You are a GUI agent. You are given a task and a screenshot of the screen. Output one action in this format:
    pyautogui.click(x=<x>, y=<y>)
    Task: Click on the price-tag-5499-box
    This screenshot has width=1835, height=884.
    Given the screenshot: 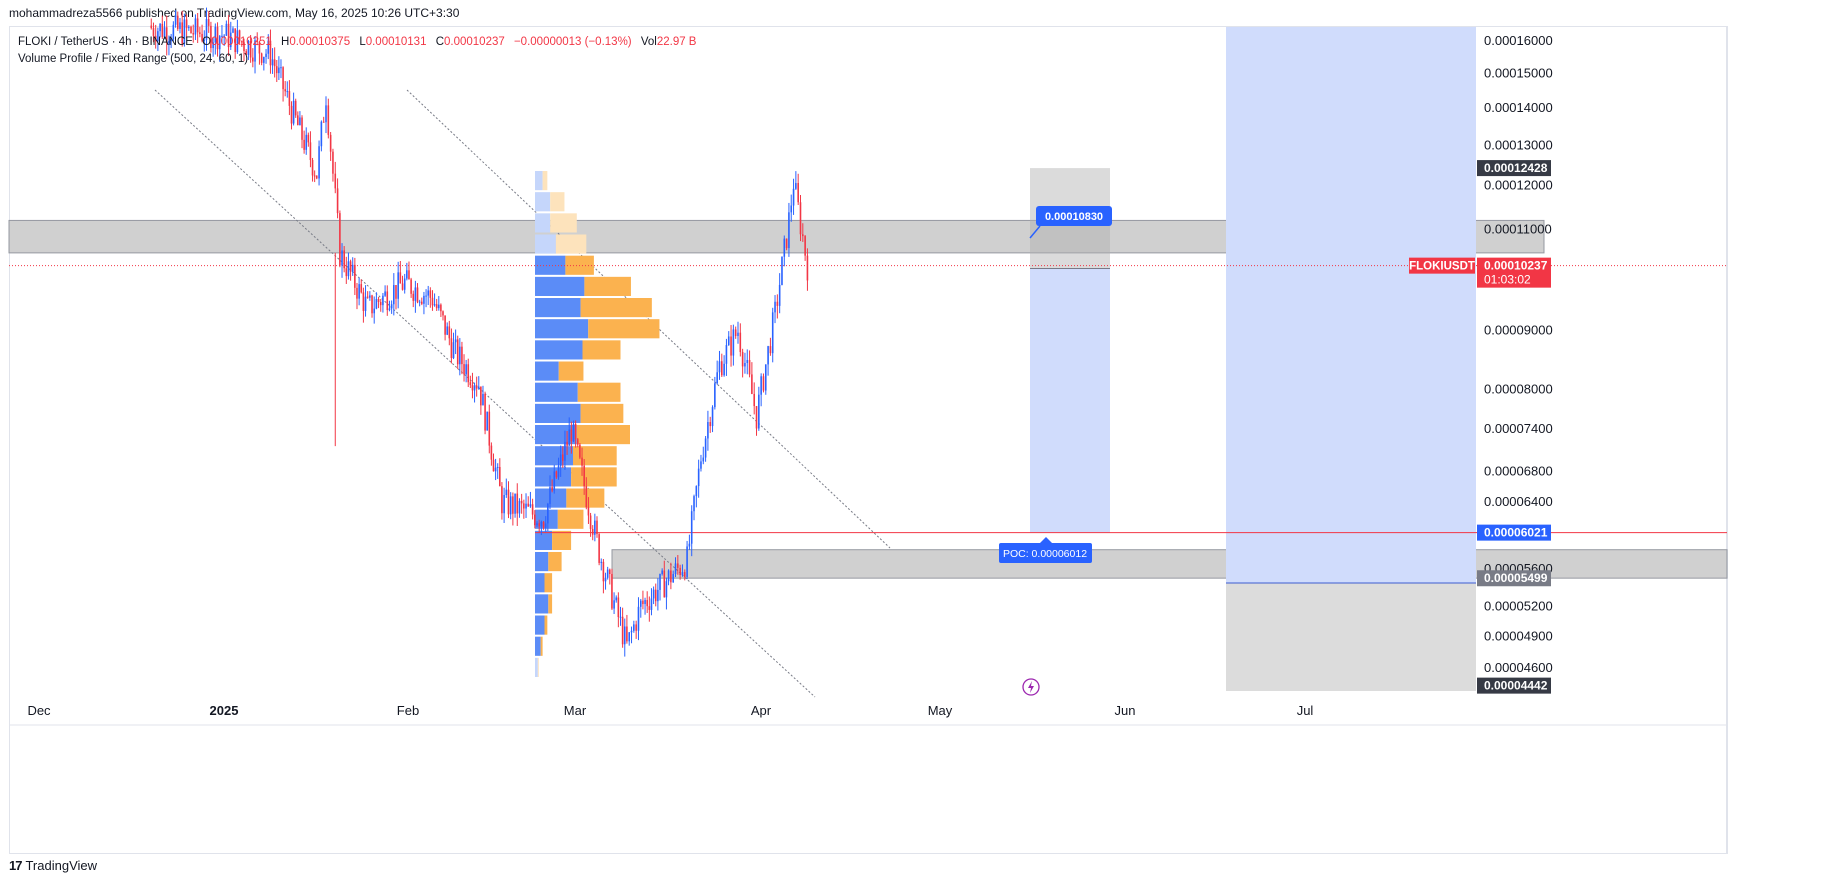 What is the action you would take?
    pyautogui.click(x=1514, y=578)
    